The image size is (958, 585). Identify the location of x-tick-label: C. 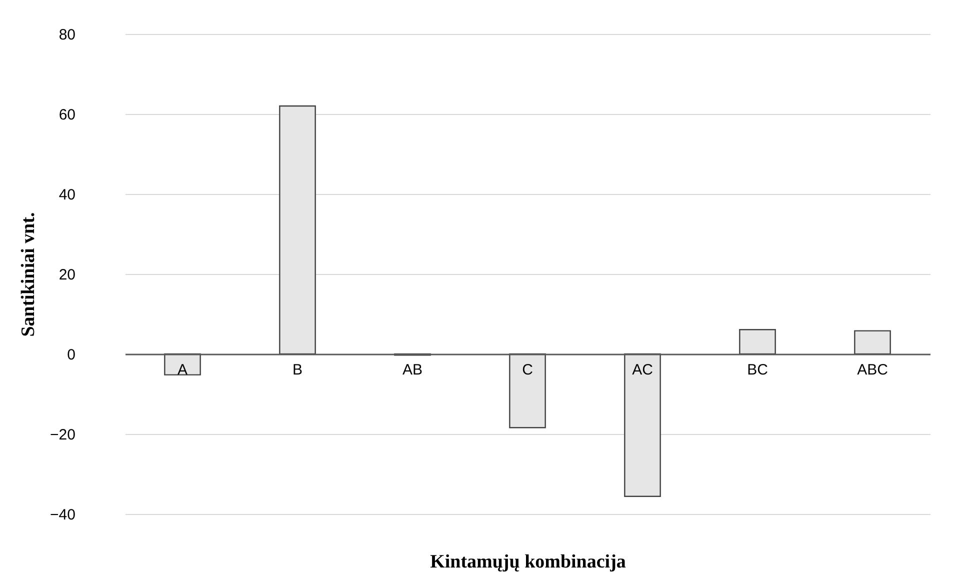
(528, 370).